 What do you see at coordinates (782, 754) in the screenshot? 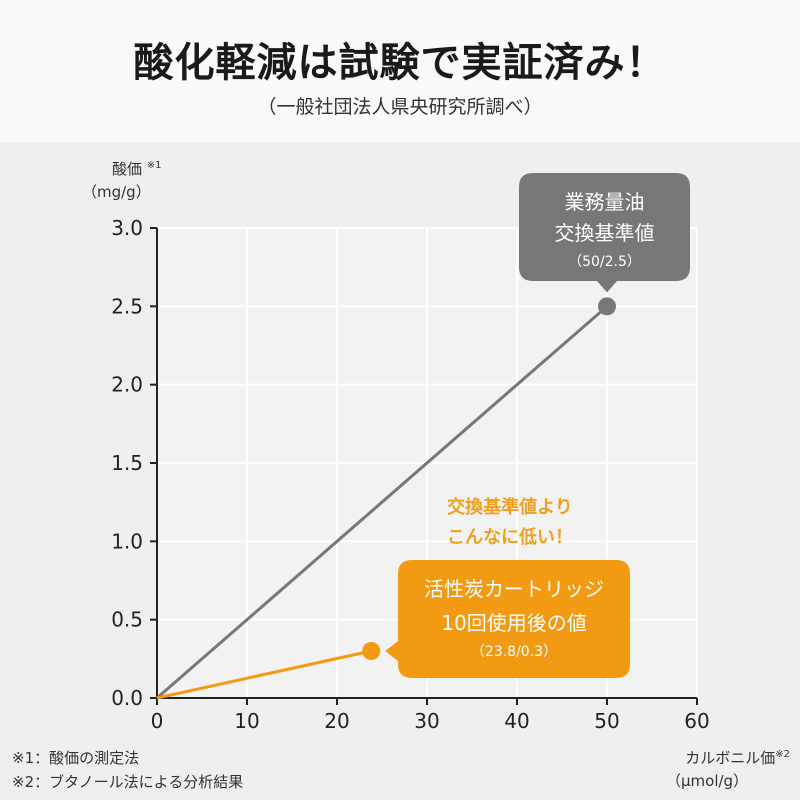
I see `x-axis-label-mark: ※2` at bounding box center [782, 754].